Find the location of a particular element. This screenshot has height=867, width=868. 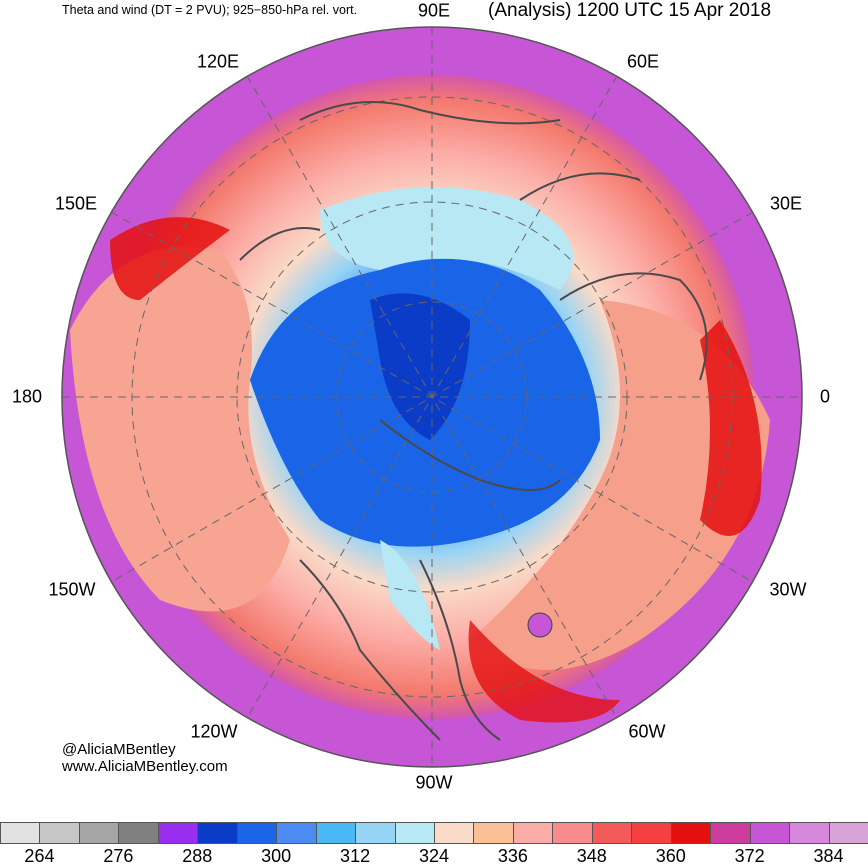

lon-30e: 30E is located at coordinates (786, 203).